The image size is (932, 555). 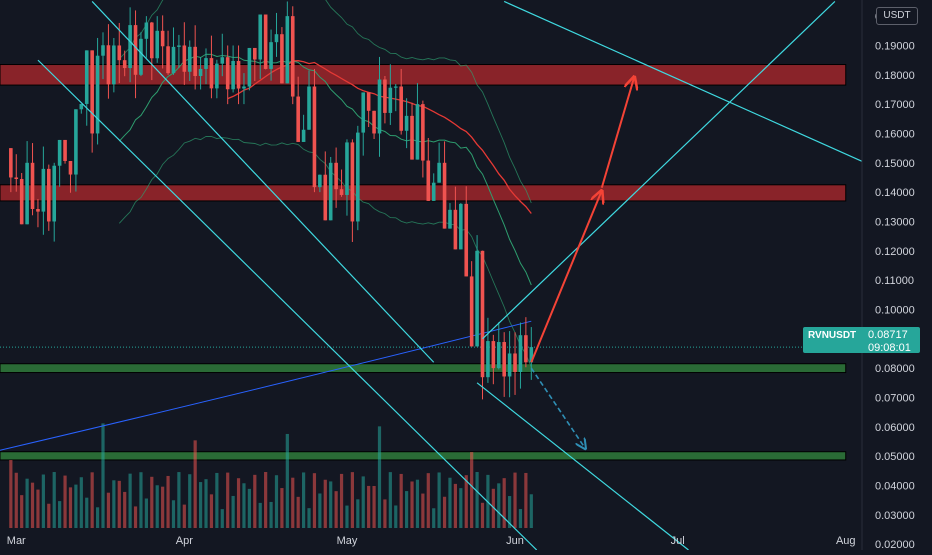 I want to click on y-tick-label: 0.08000, so click(x=895, y=369).